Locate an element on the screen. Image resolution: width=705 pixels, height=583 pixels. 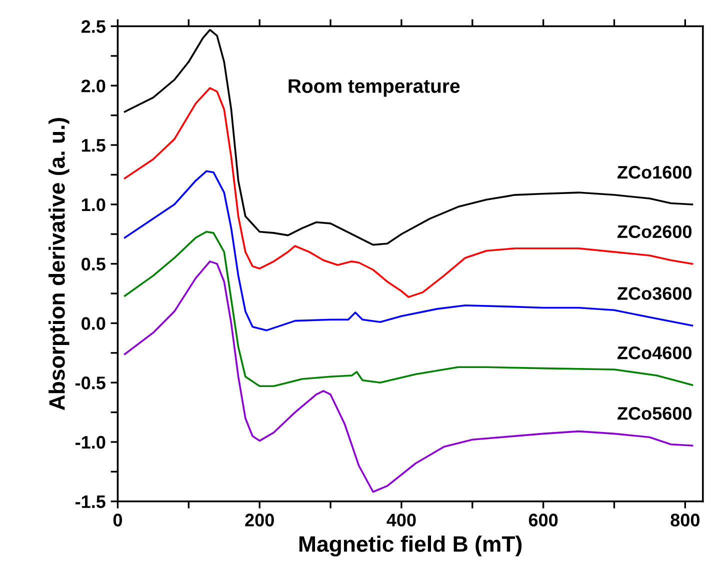
series-label: ZCo5600 is located at coordinates (655, 413).